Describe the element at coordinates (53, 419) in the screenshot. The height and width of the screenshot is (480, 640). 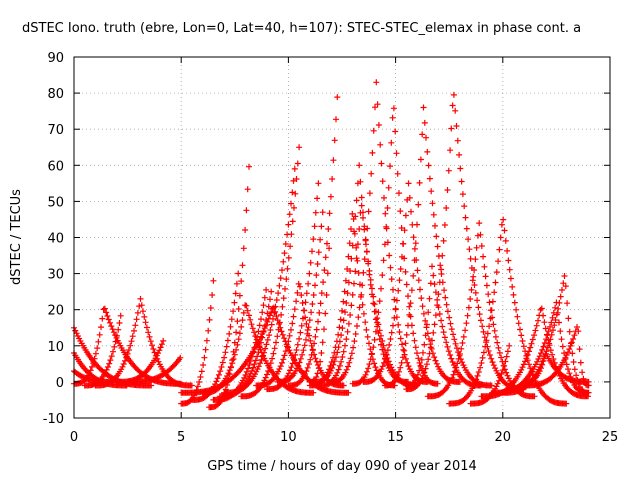
I see `y-tick-label: -10` at that location.